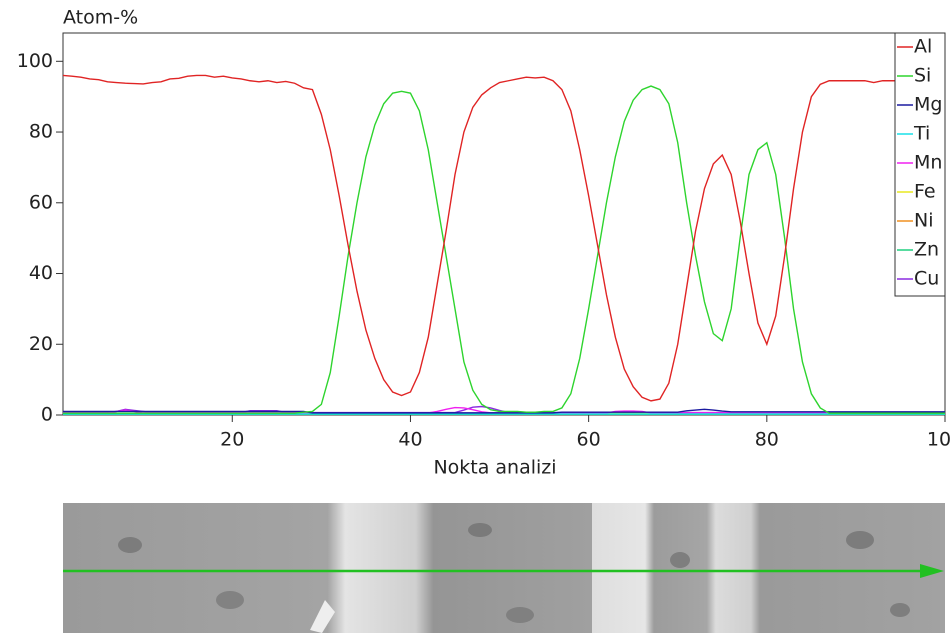  What do you see at coordinates (922, 76) in the screenshot?
I see `legend-label: Si` at bounding box center [922, 76].